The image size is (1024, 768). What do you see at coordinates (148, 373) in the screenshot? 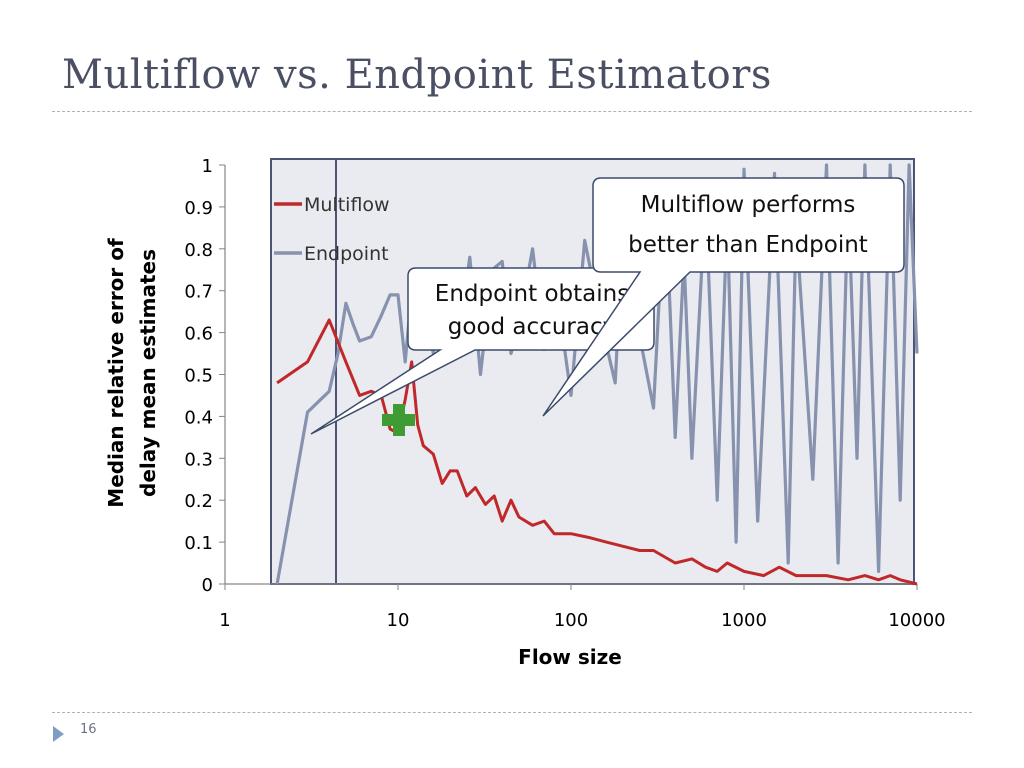
I see `y-axis-title-line2: delay mean estimates` at bounding box center [148, 373].